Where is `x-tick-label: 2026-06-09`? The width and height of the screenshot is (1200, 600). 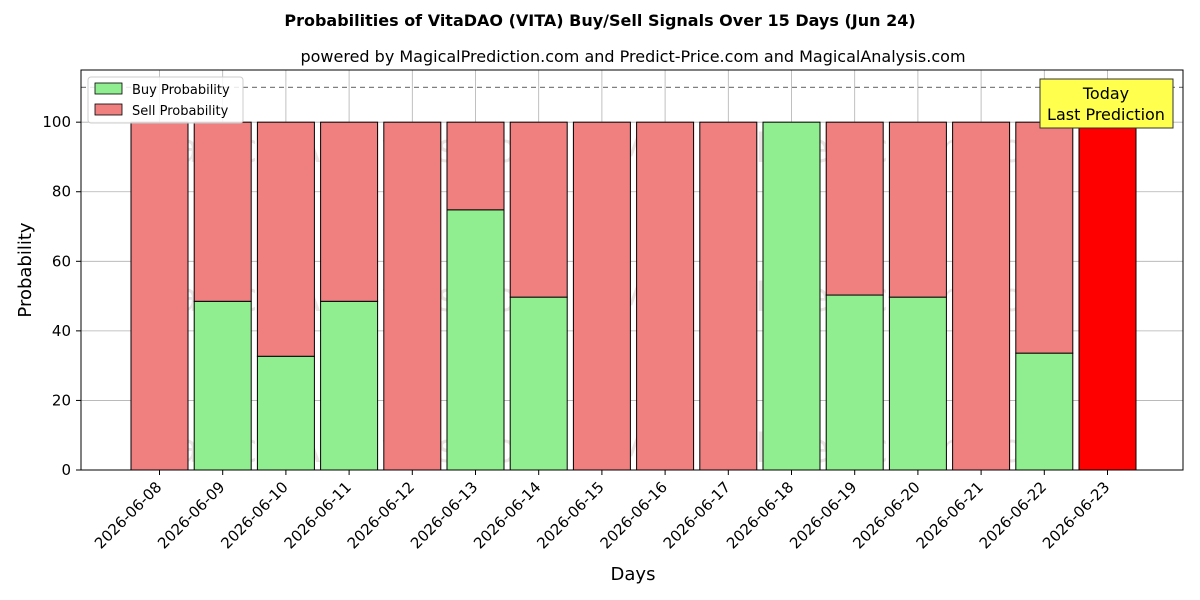
x-tick-label: 2026-06-09 is located at coordinates (191, 515).